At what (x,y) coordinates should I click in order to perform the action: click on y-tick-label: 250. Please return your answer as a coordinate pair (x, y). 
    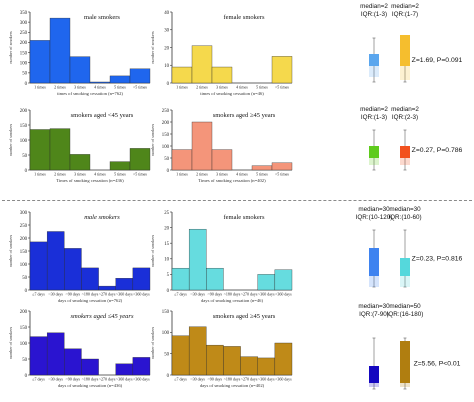
    Looking at the image, I should click on (166, 111).